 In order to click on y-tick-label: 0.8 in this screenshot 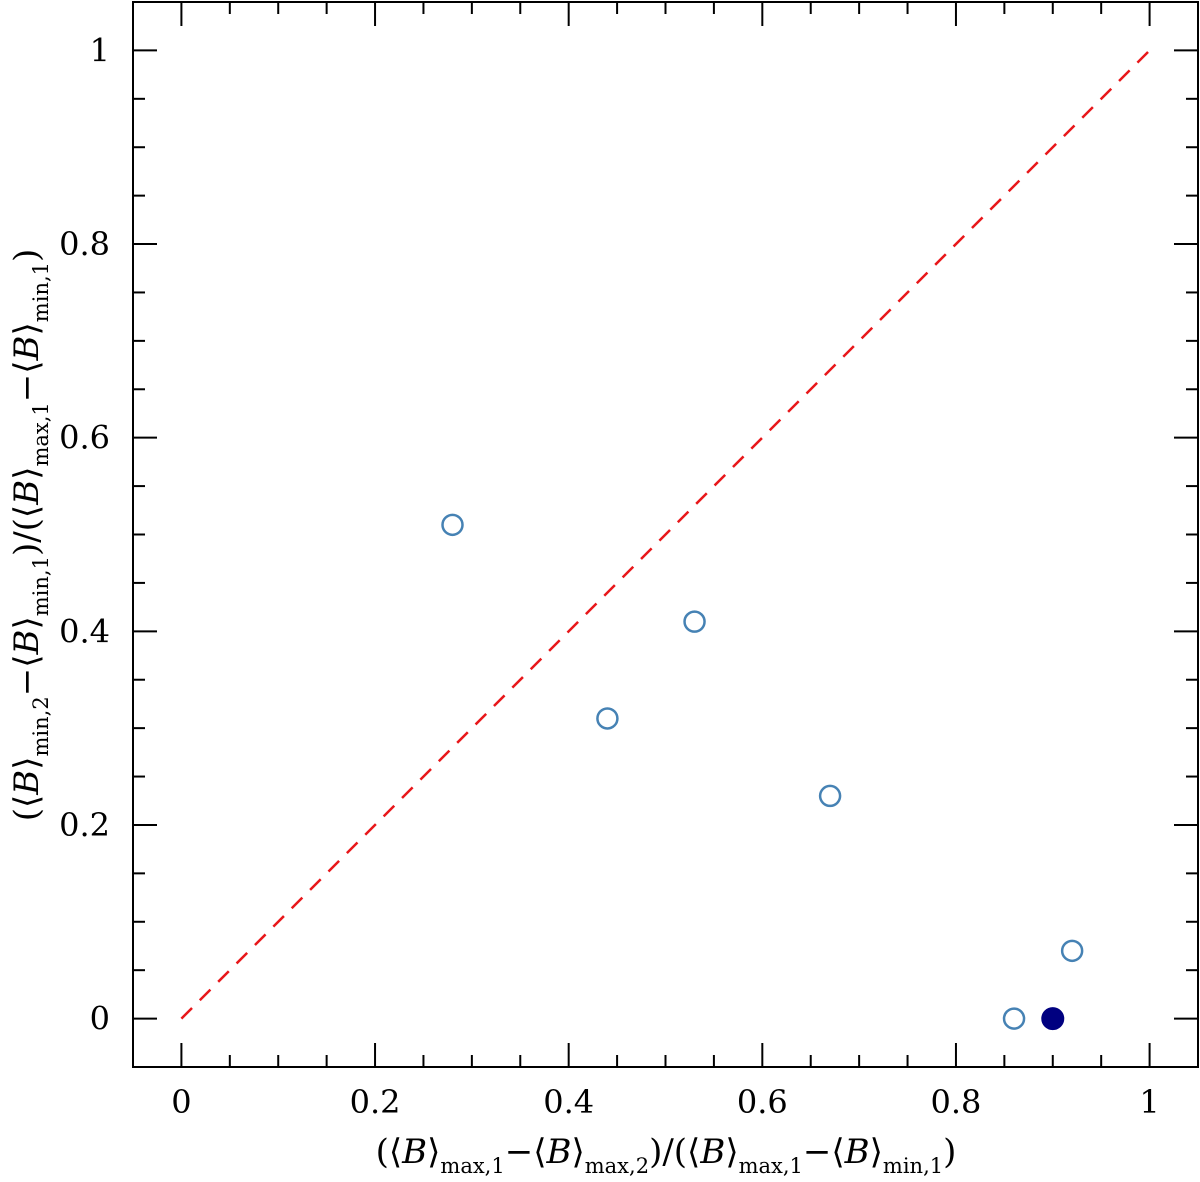, I will do `click(84, 244)`.